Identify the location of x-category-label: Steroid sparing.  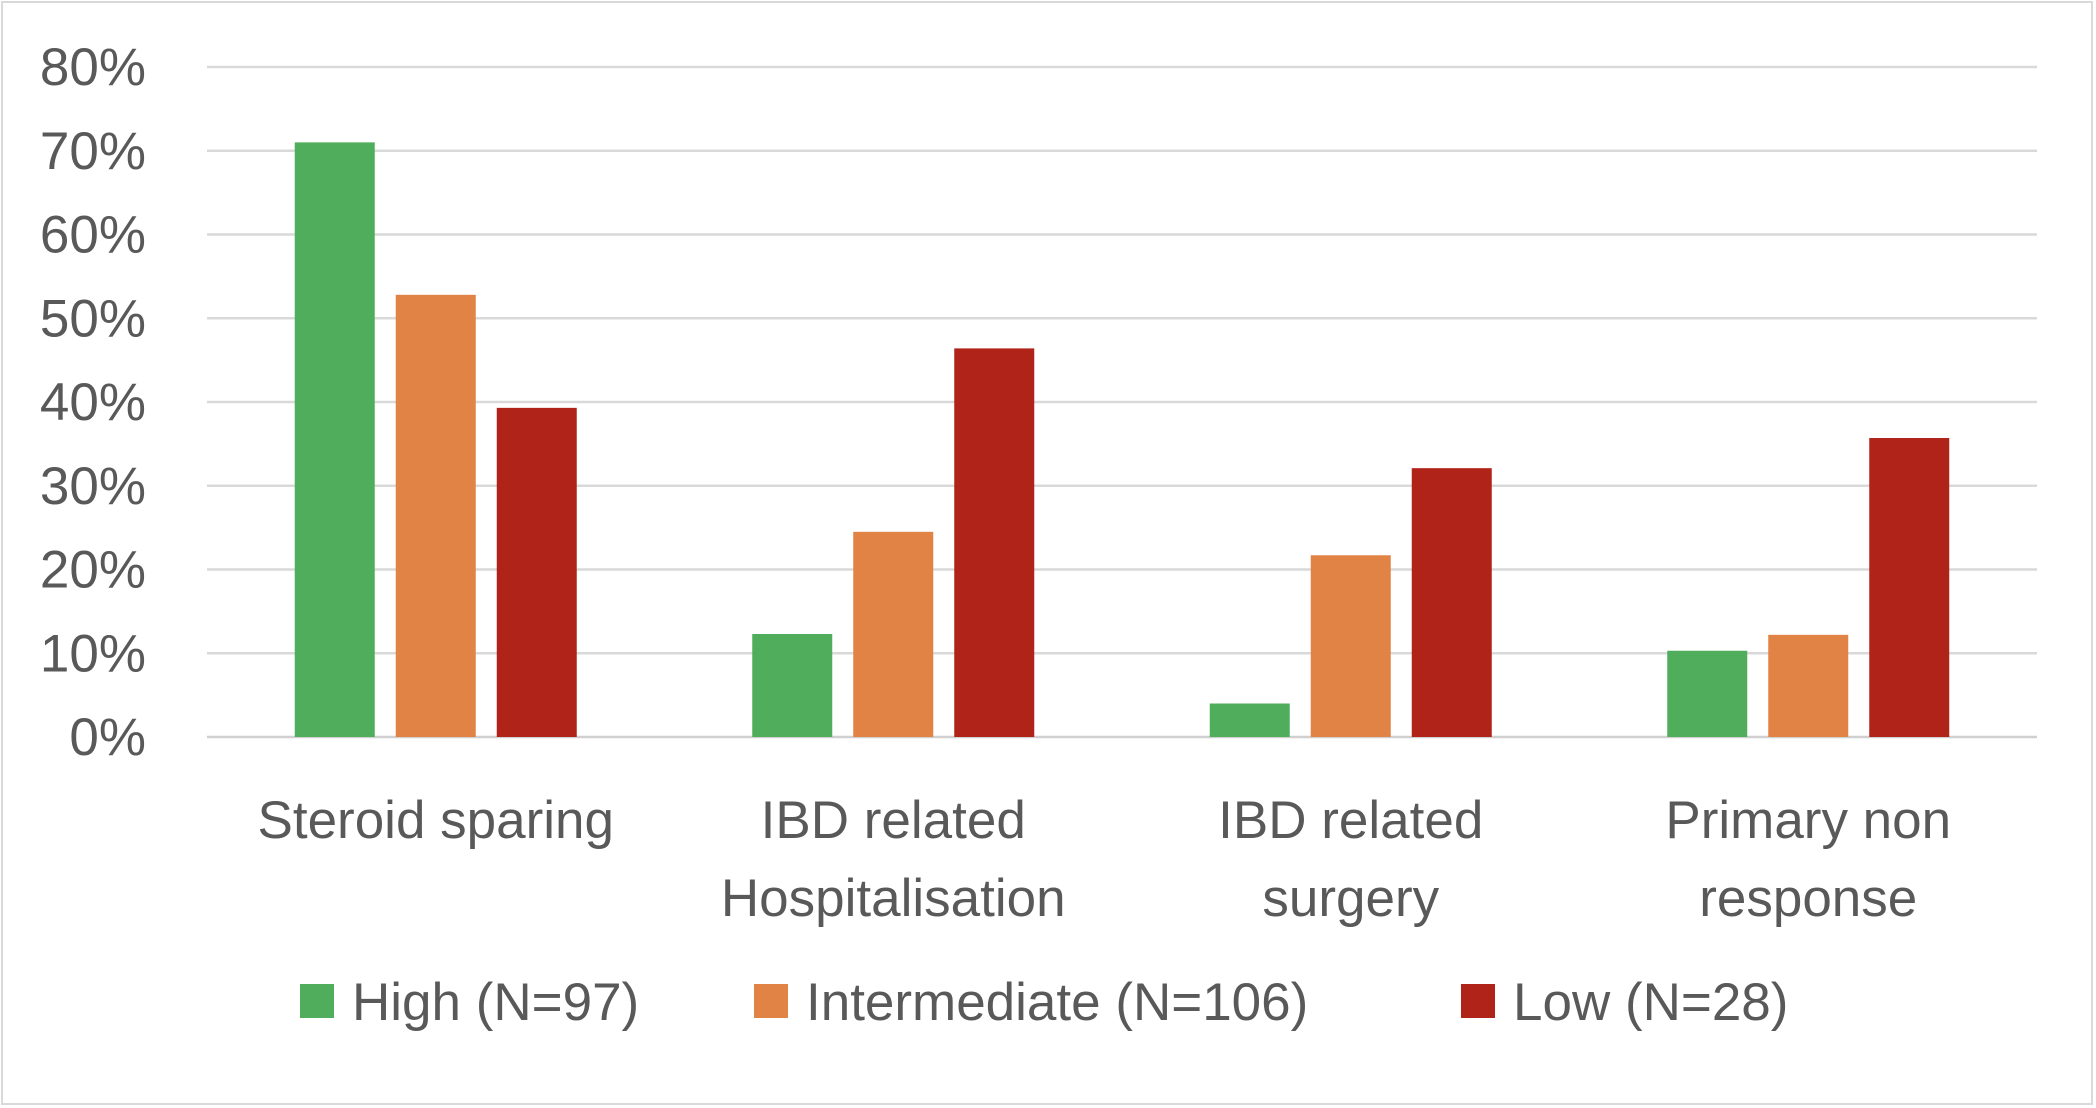
(436, 820).